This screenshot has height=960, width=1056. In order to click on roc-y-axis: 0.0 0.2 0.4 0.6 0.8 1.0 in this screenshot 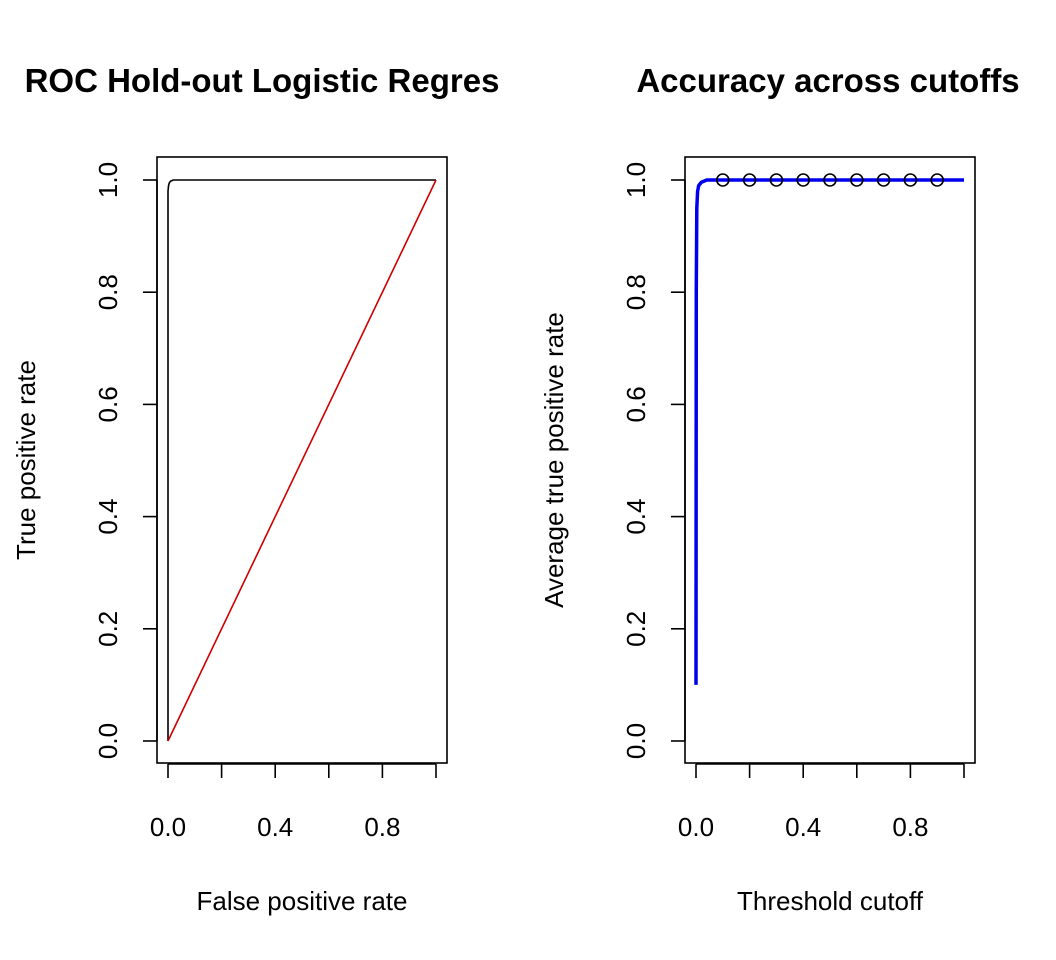, I will do `click(125, 460)`.